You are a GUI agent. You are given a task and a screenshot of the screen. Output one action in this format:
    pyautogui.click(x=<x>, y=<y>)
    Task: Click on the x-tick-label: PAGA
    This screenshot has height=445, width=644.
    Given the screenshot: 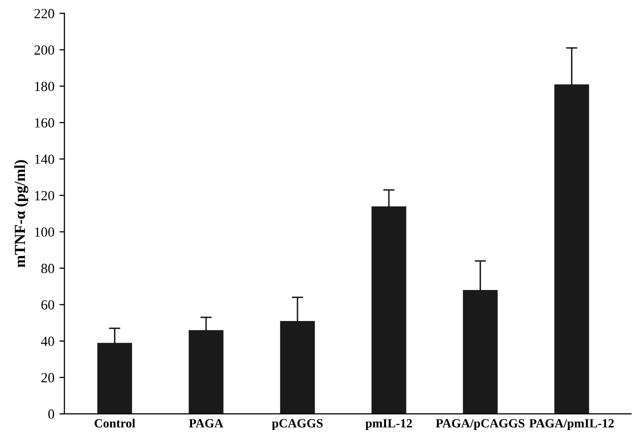 What is the action you would take?
    pyautogui.click(x=206, y=423)
    